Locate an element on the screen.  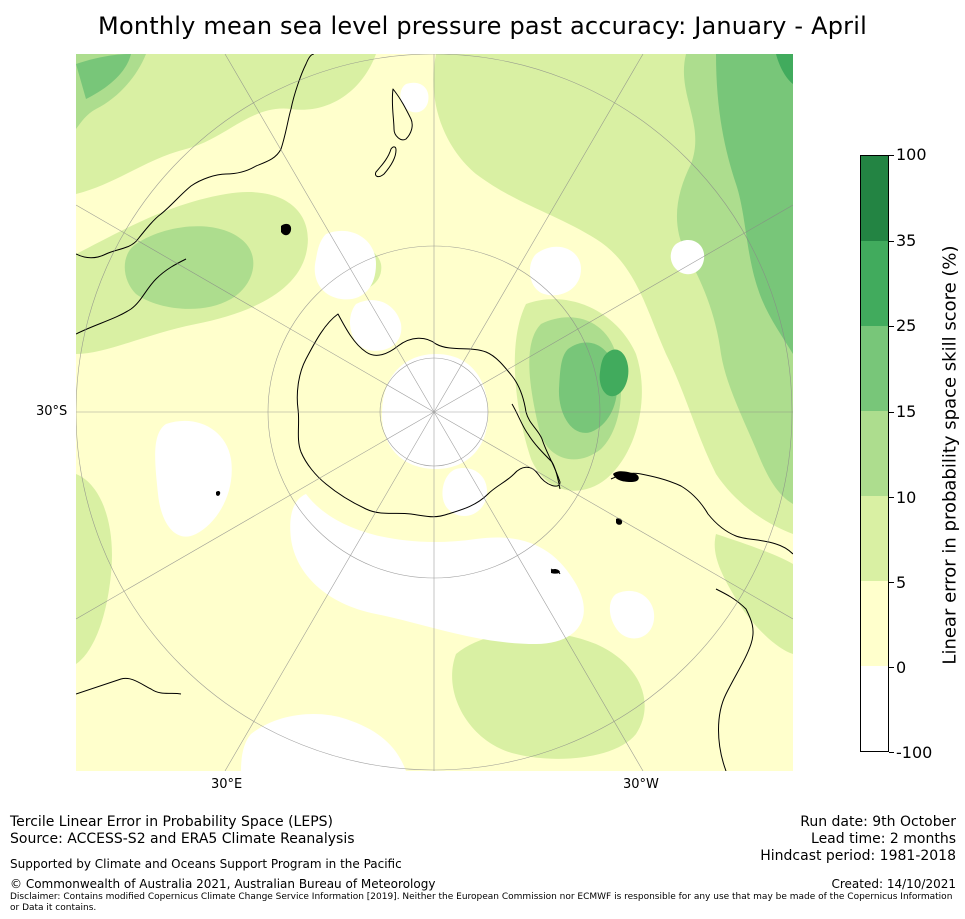
colorbar-tick-label: 100 is located at coordinates (911, 154).